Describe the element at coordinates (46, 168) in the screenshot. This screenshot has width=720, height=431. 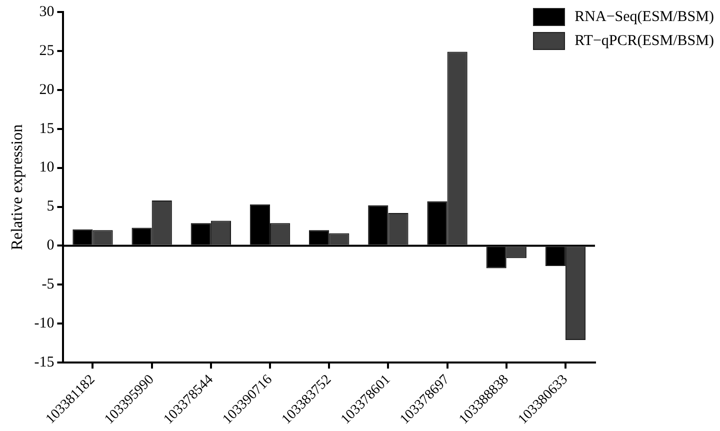
I see `y-tick-label: 10` at that location.